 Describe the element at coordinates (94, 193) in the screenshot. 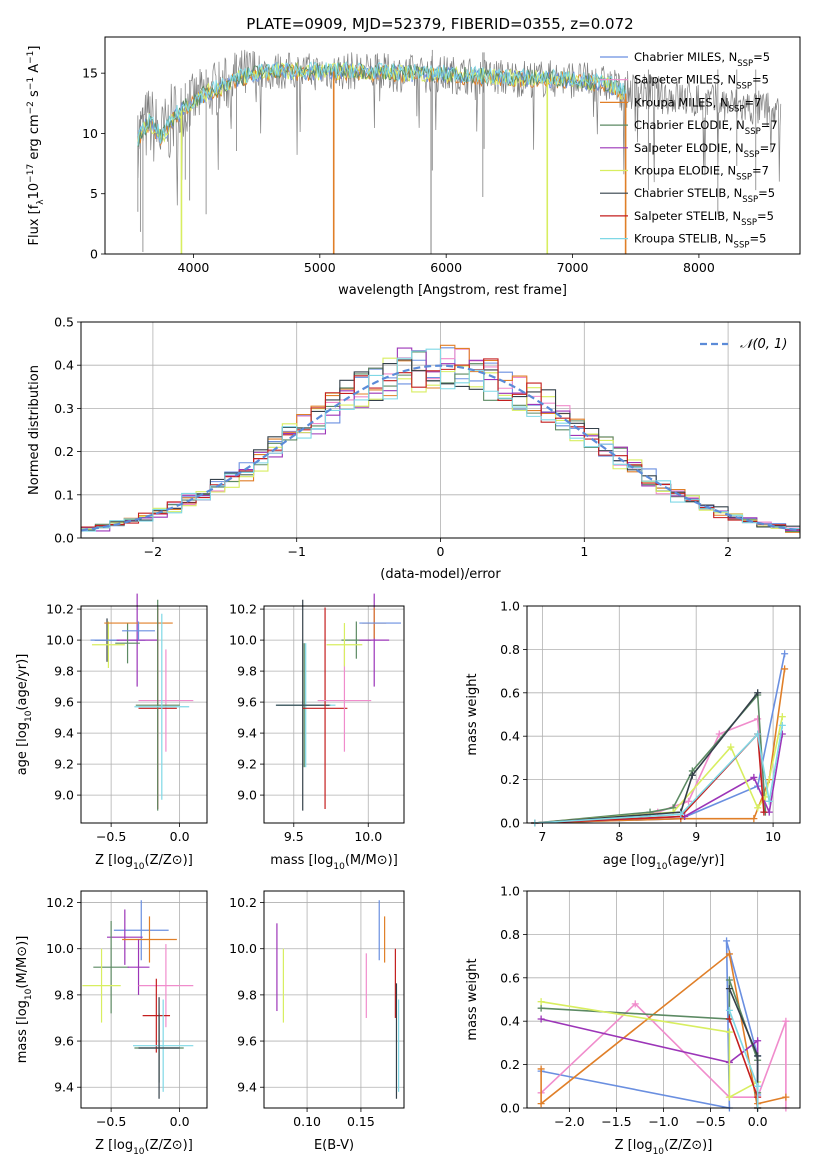

I see `y-tick-label: 5` at that location.